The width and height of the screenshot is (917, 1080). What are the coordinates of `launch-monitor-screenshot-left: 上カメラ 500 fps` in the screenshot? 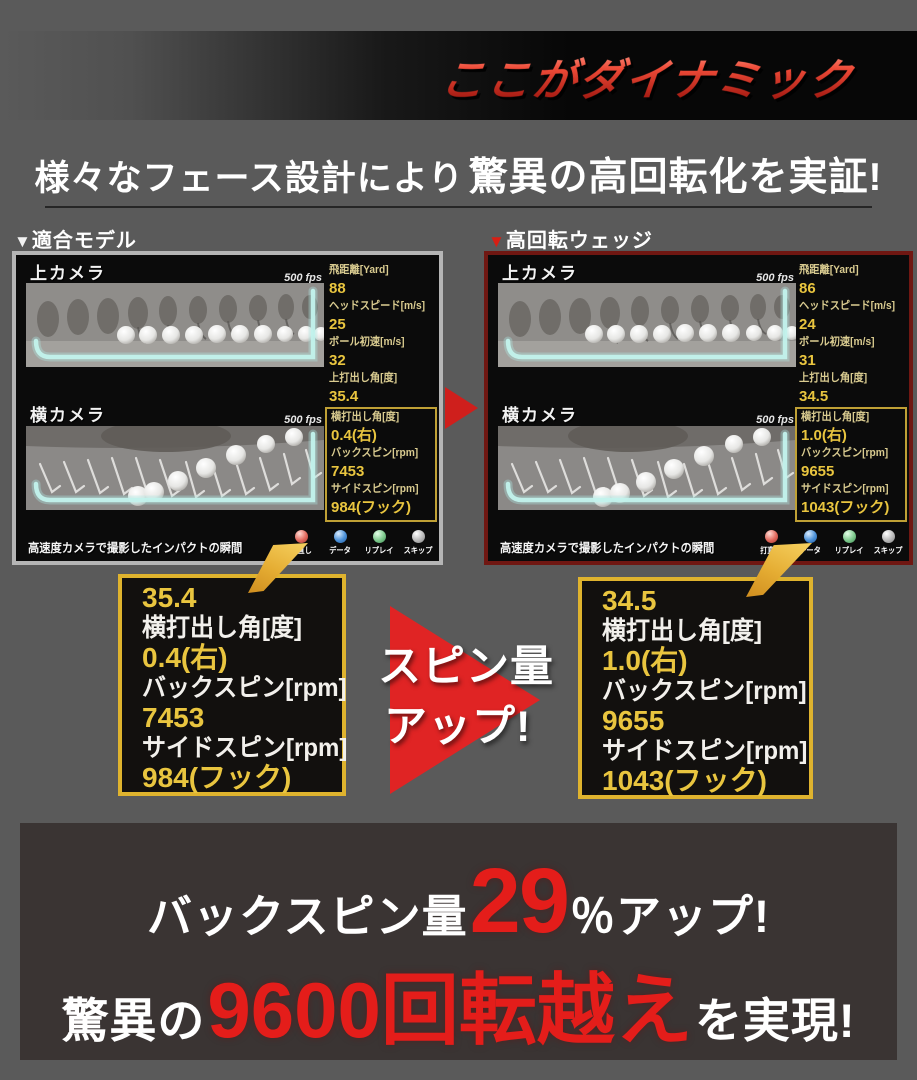 It's located at (227, 408).